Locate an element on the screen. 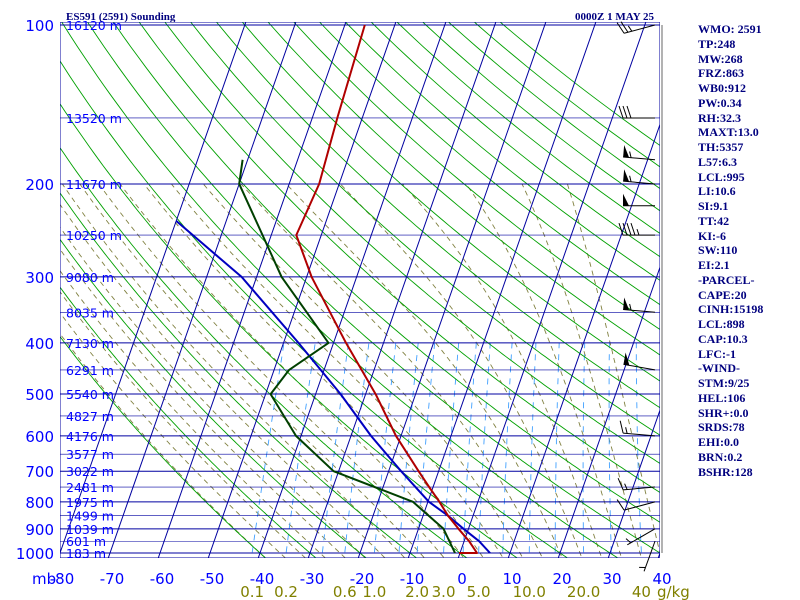  index-entry: STM:9/25 is located at coordinates (724, 383).